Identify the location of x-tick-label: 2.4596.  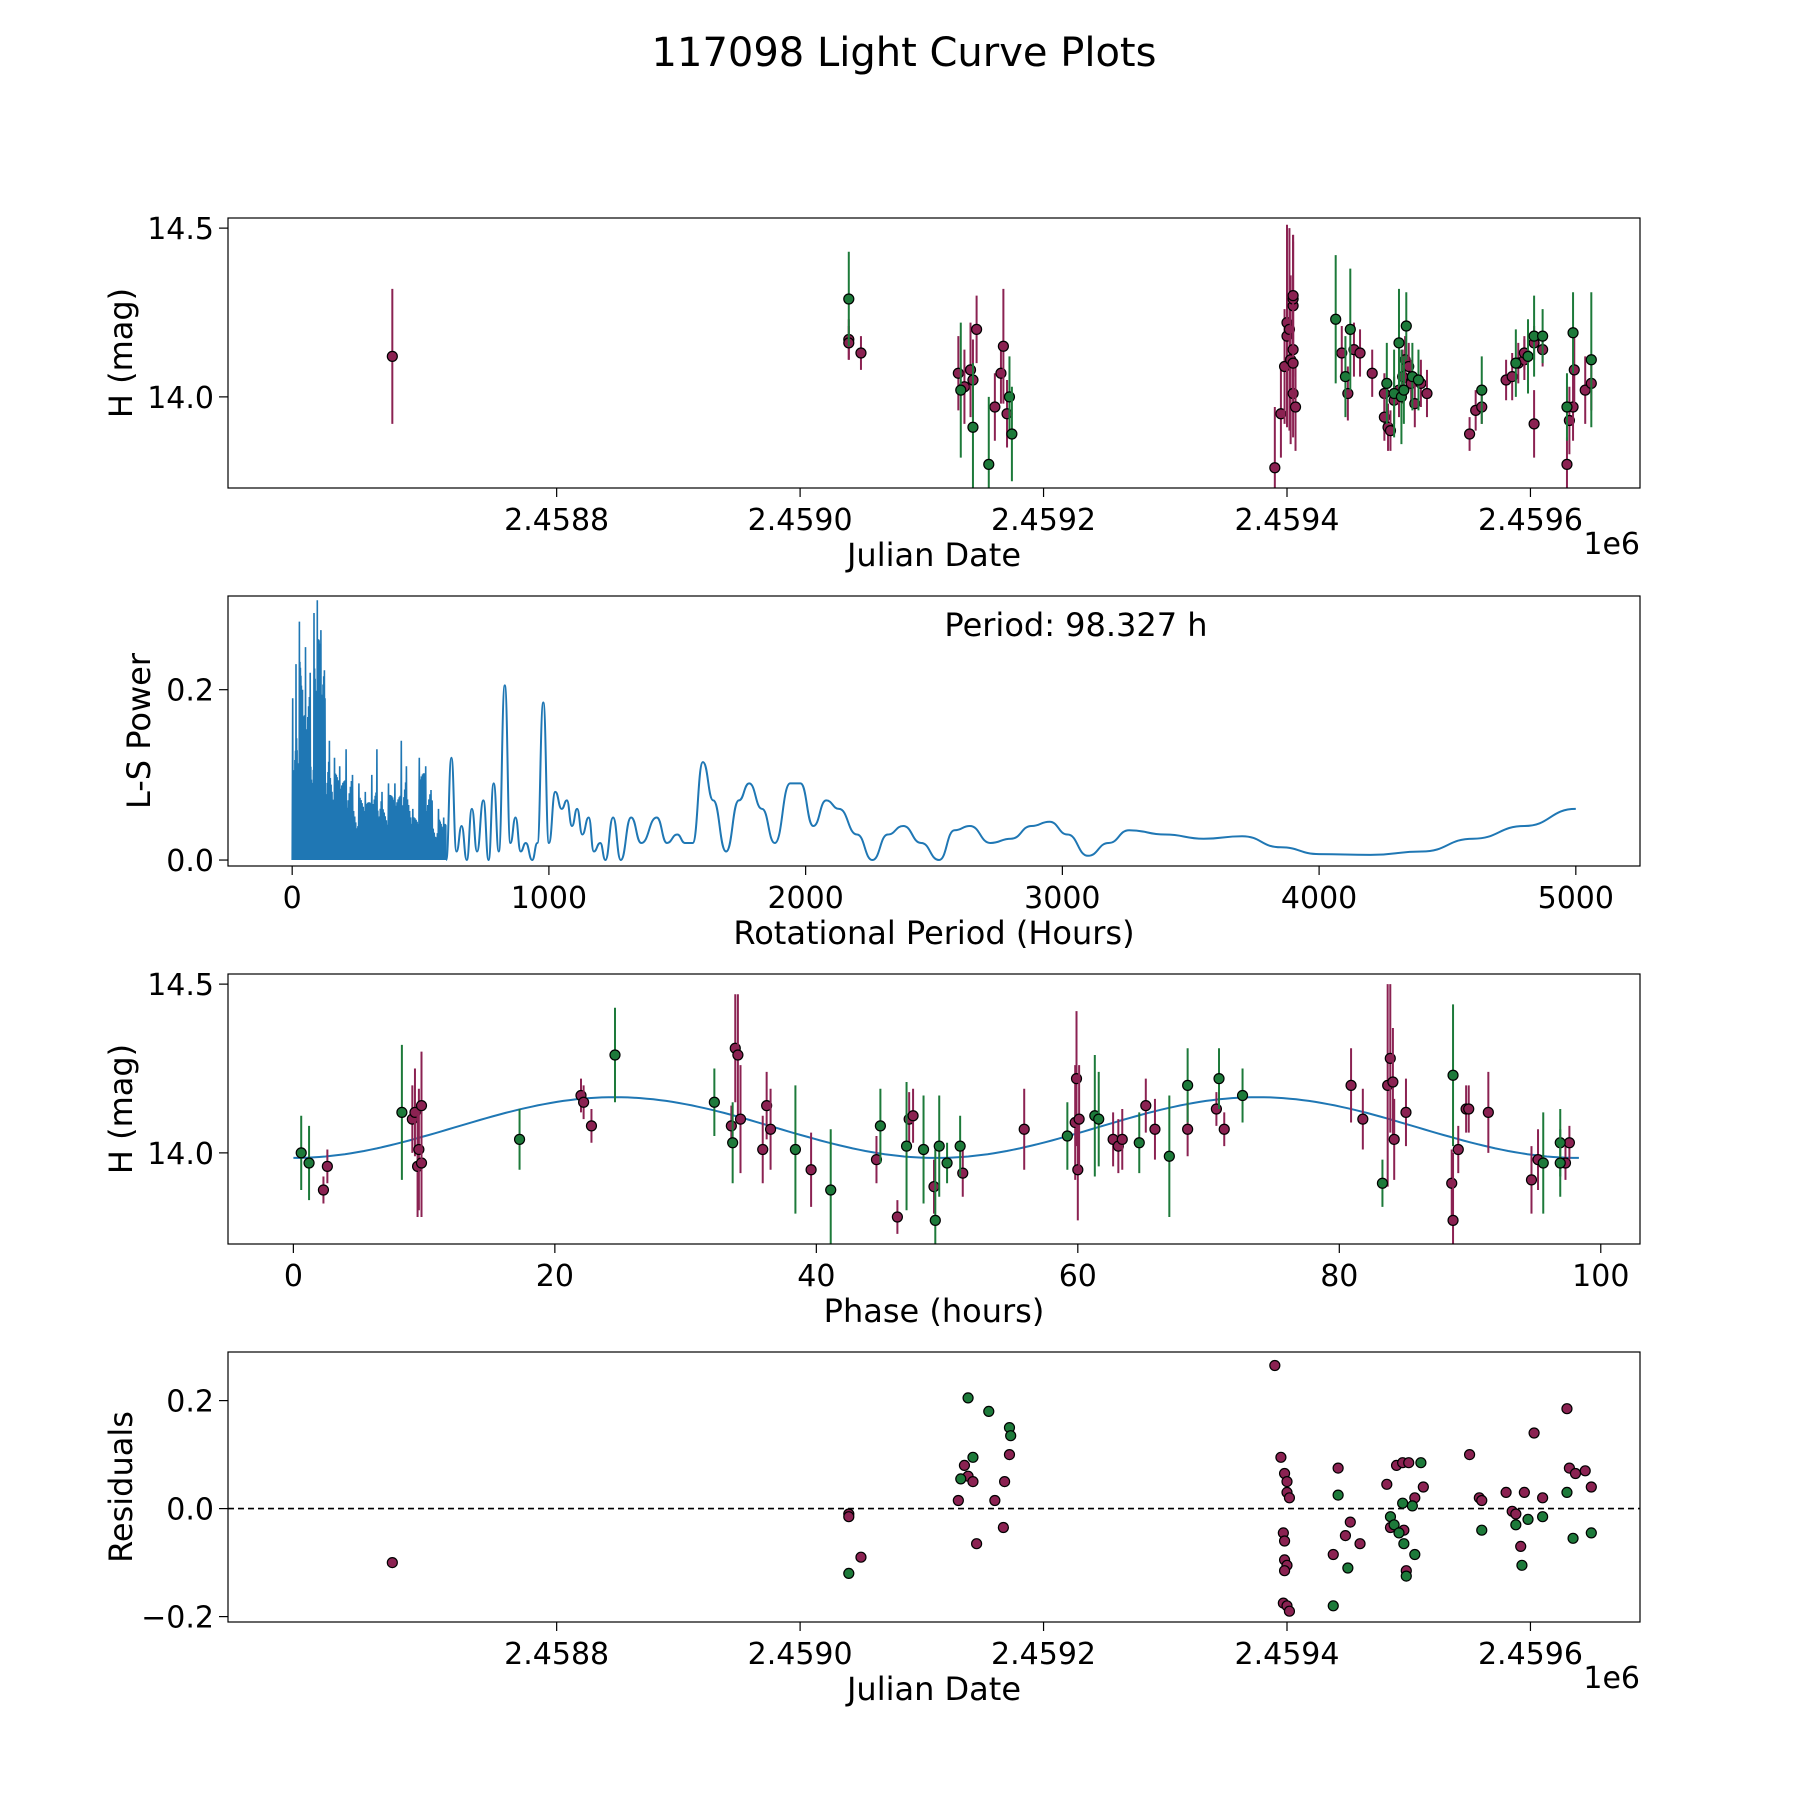
(1530, 1654).